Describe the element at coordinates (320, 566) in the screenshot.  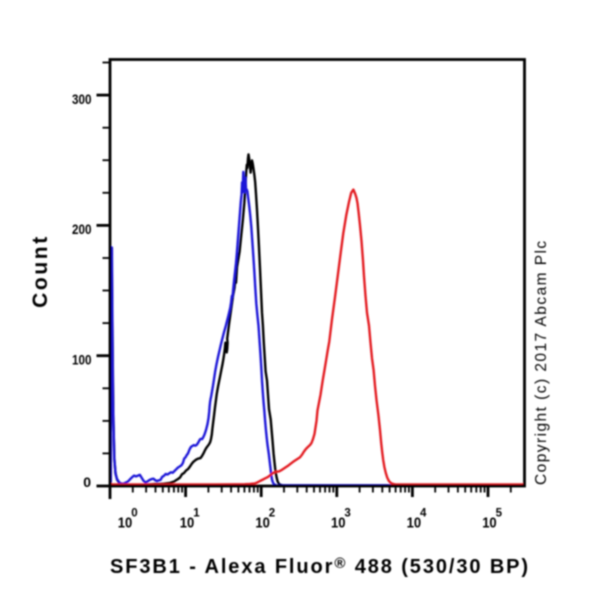
I see `svg-text:SF3B1 - Alexa Fluor® 488 (530/: SF3B1 - Alexa Fluor® 488 (530/30 BP)` at that location.